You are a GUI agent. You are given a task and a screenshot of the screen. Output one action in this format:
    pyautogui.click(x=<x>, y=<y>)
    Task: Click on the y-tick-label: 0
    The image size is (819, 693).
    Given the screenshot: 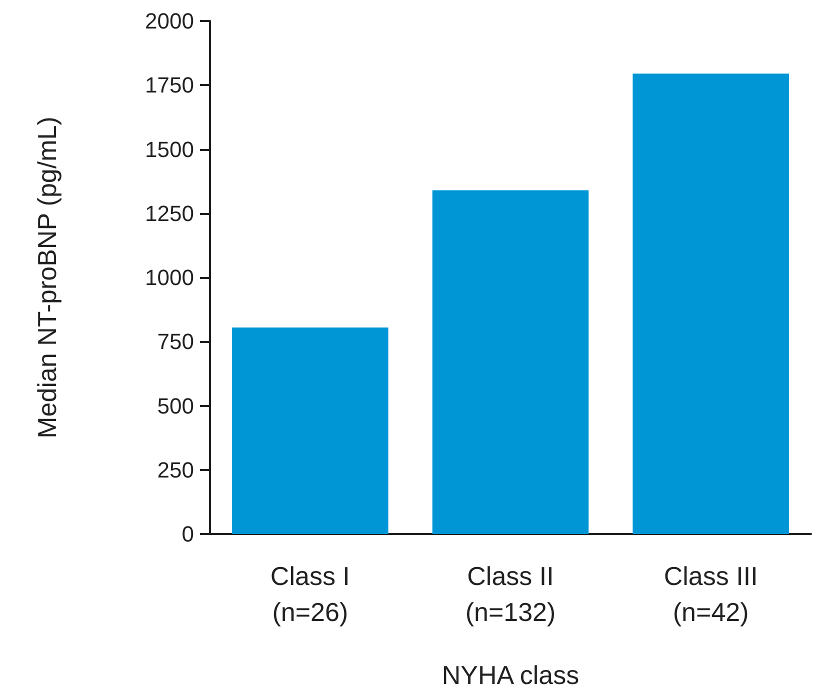 What is the action you would take?
    pyautogui.click(x=188, y=534)
    